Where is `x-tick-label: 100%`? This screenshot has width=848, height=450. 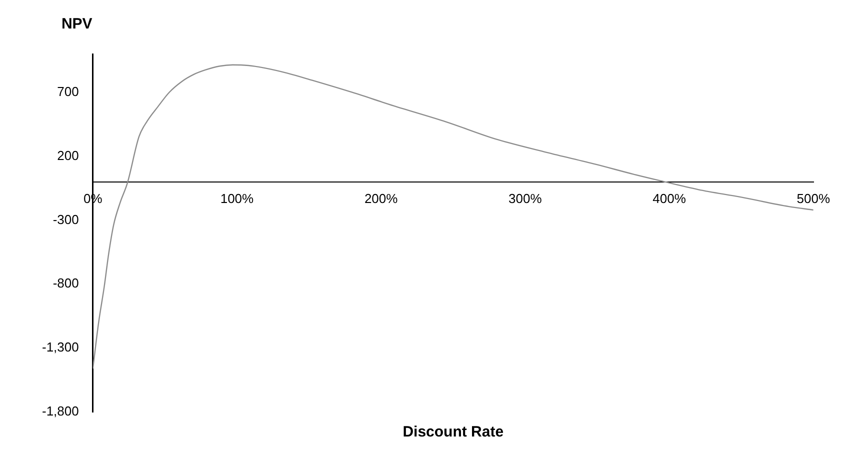
x-tick-label: 100% is located at coordinates (237, 198).